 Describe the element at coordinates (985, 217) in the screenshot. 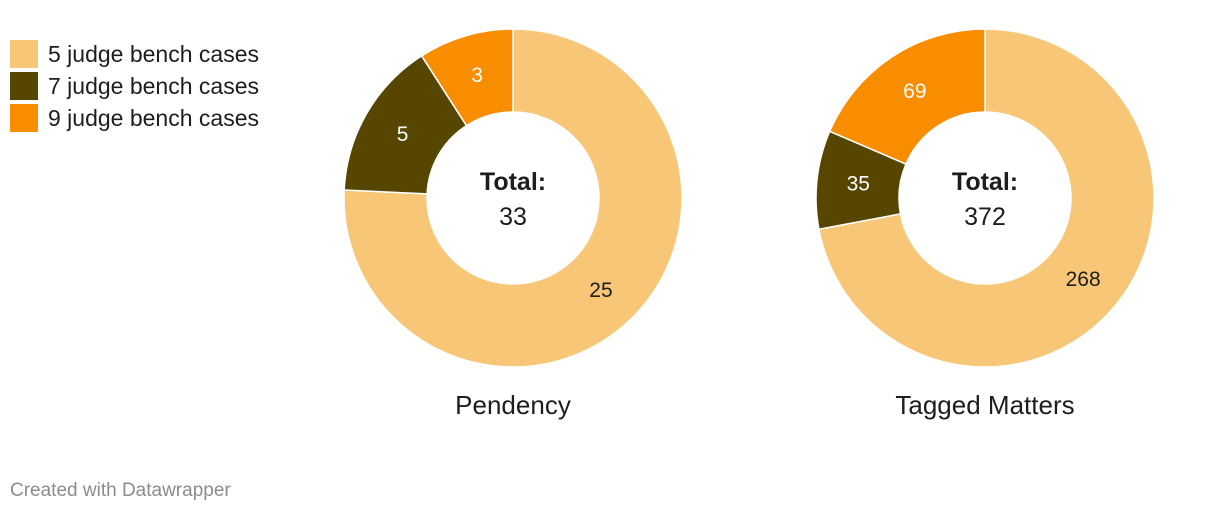

I see `center-total-value: 372` at that location.